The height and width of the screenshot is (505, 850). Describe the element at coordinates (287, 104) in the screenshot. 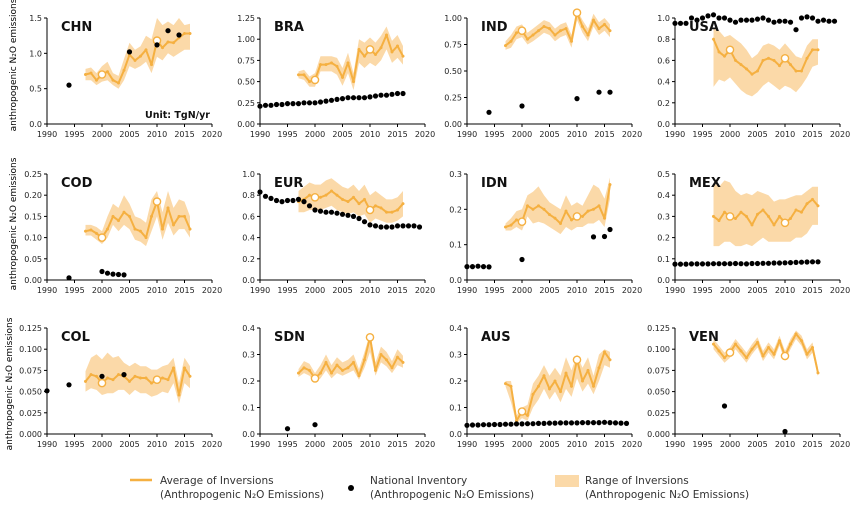

I see `inventory-point-bra-1995` at that location.